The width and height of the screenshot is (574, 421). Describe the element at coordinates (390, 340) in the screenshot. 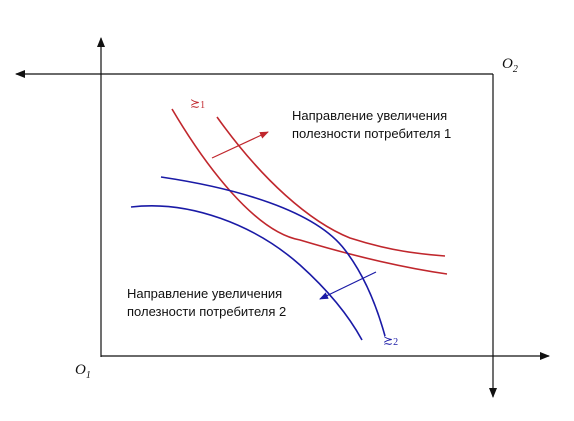

I see `consumer2-preference-label: ≿2` at that location.